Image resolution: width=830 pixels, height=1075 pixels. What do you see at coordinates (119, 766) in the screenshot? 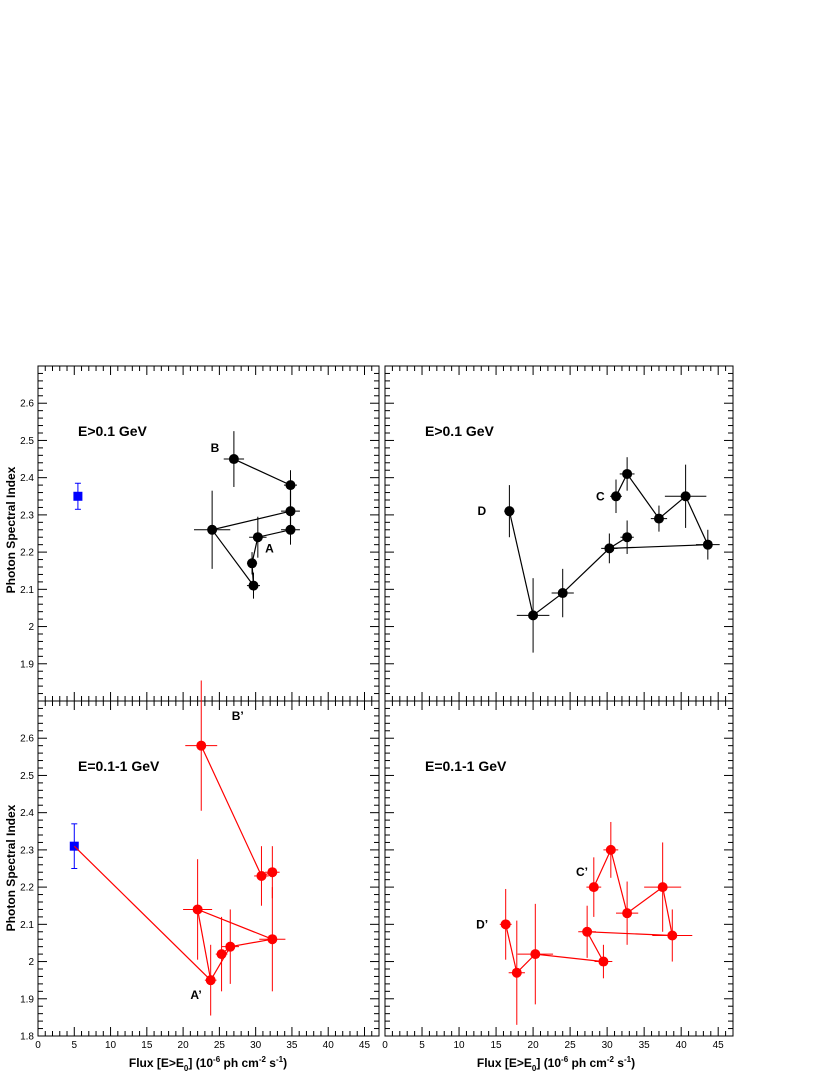
I see `panel-title: E=0.1-1 GeV` at bounding box center [119, 766].